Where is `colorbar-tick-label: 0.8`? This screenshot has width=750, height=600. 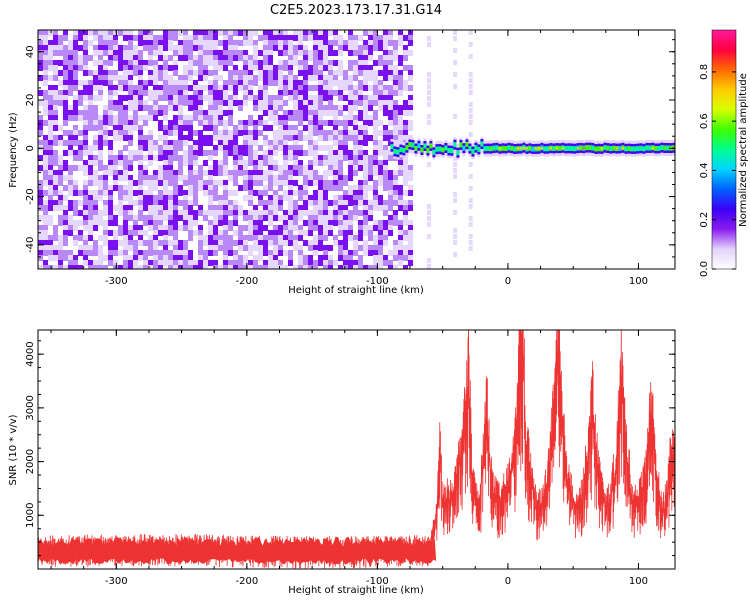 colorbar-tick-label: 0.8 is located at coordinates (704, 72).